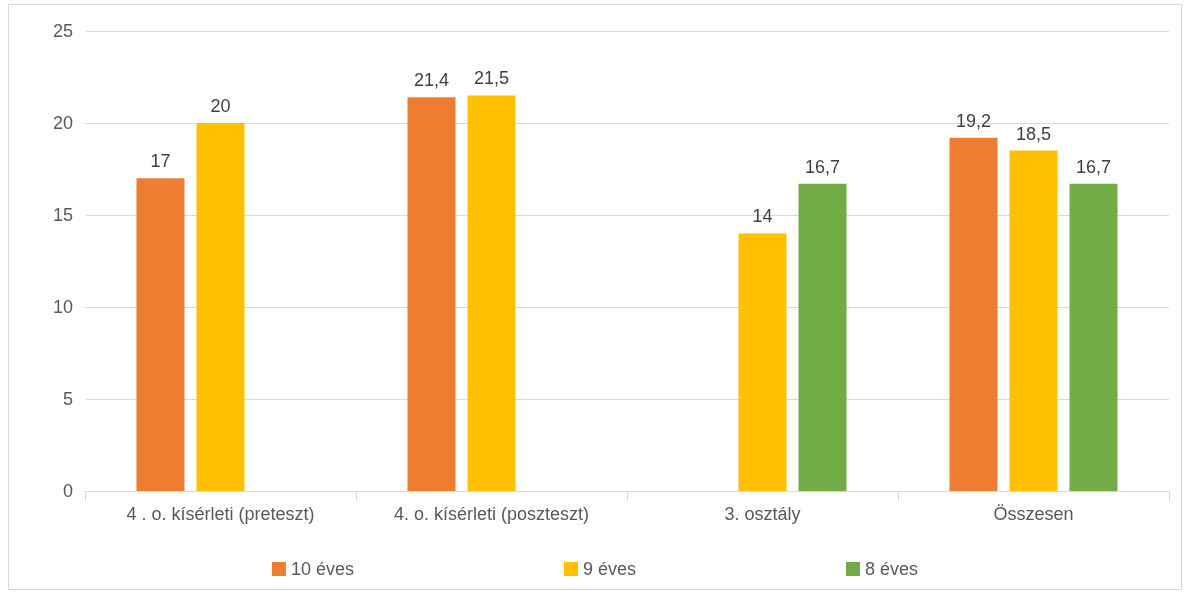 Image resolution: width=1184 pixels, height=592 pixels. I want to click on legend-label: 8 éves, so click(892, 569).